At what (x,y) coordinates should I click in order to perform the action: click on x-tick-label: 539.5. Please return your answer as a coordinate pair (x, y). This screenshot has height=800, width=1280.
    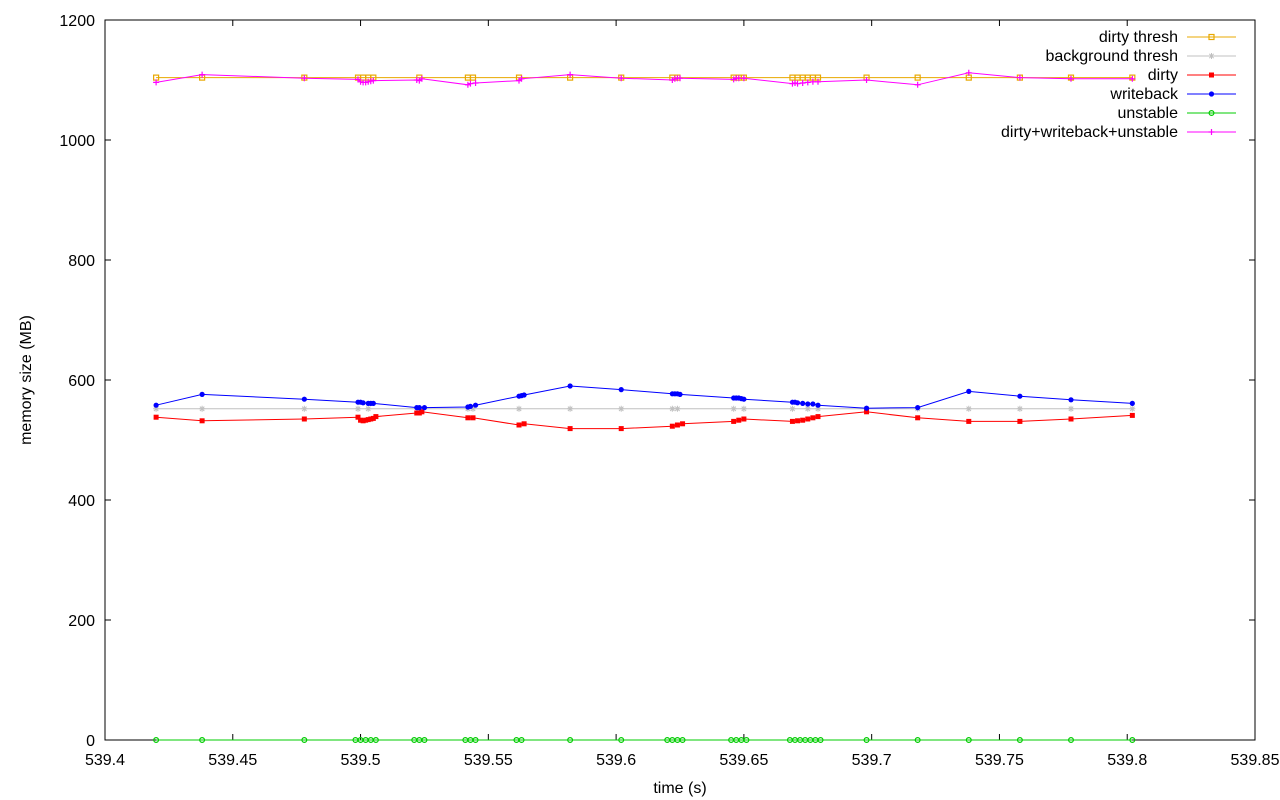
    Looking at the image, I should click on (361, 760).